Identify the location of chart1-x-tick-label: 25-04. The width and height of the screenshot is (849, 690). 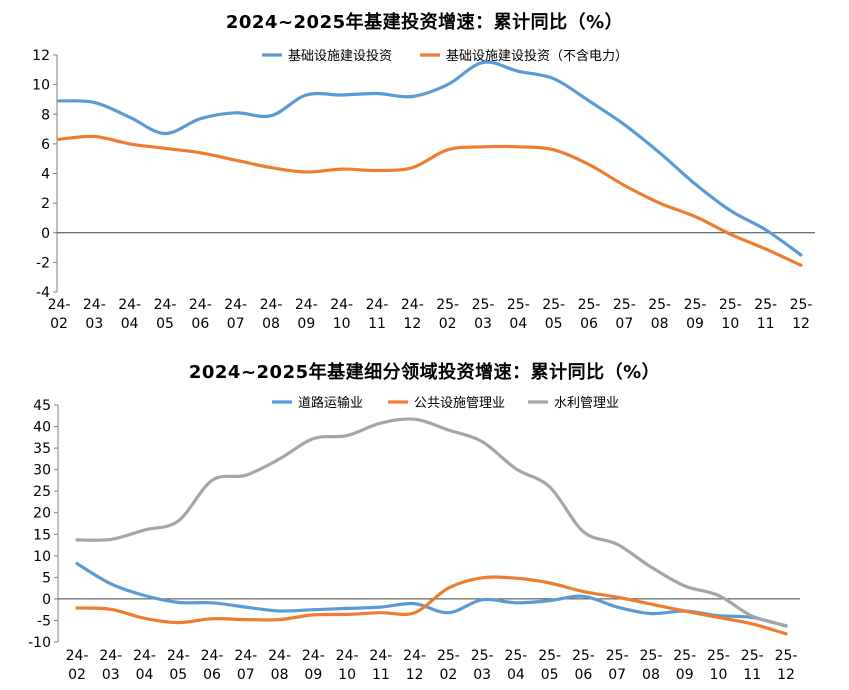
(518, 314).